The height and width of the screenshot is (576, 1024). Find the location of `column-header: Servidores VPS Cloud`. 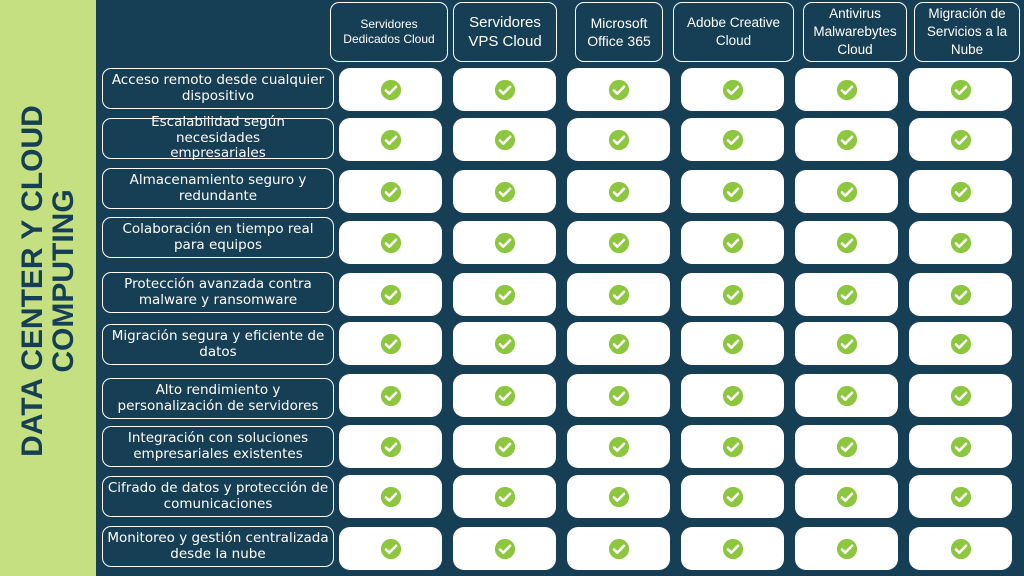

column-header: Servidores VPS Cloud is located at coordinates (505, 32).